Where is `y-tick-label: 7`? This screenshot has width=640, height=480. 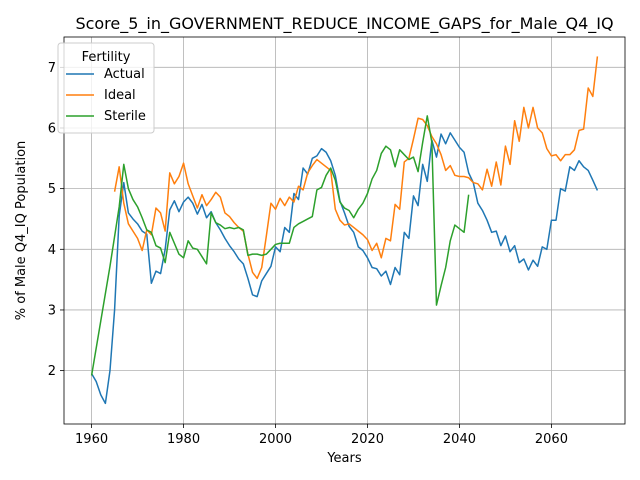 y-tick-label: 7 is located at coordinates (52, 68).